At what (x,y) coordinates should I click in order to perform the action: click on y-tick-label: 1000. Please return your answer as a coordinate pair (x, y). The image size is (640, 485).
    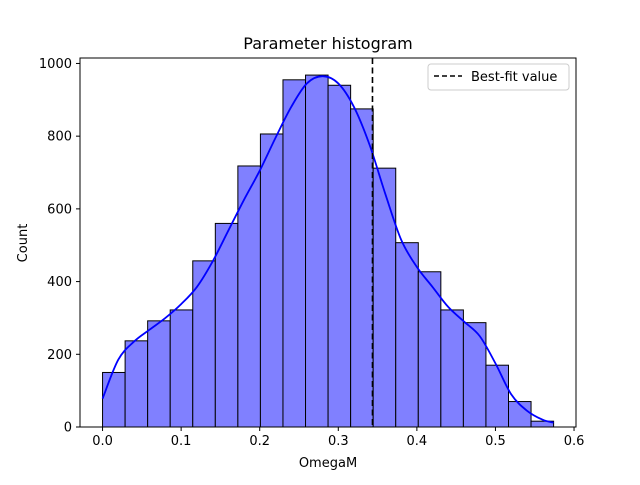
    Looking at the image, I should click on (55, 64).